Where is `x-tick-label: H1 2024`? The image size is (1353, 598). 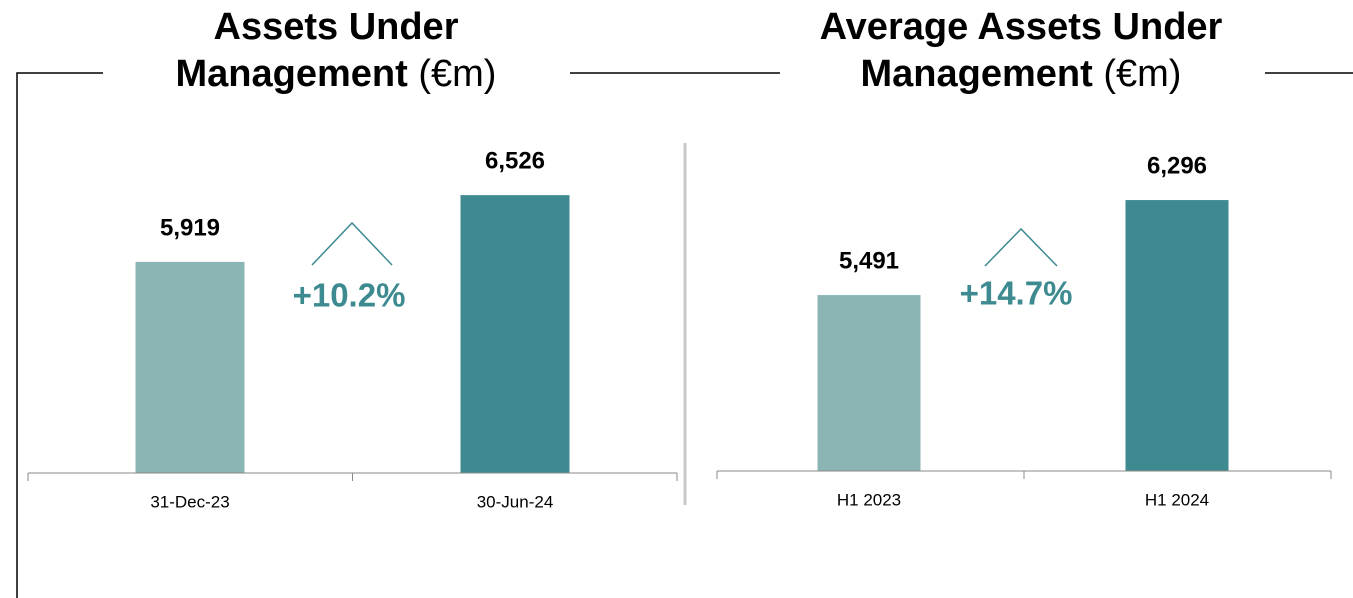 x-tick-label: H1 2024 is located at coordinates (1177, 499).